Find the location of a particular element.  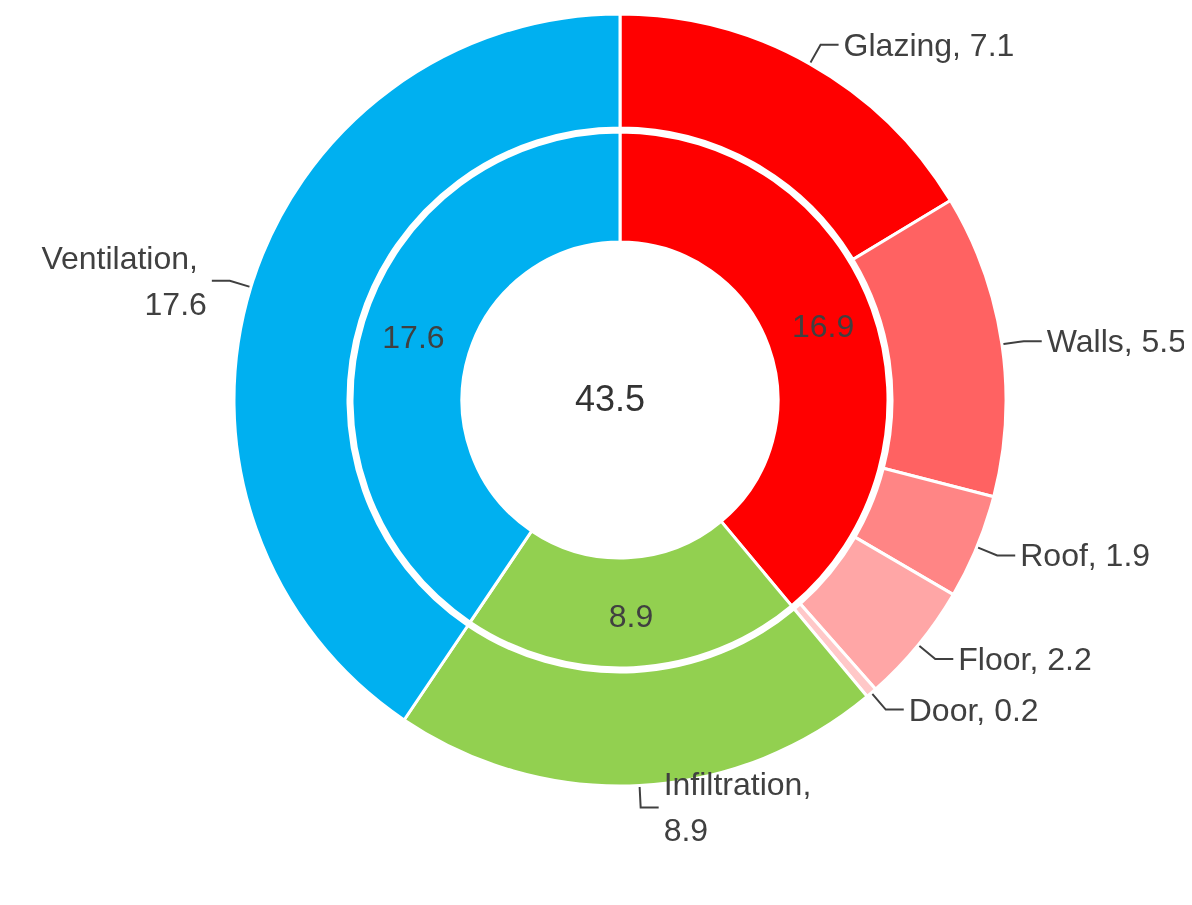

data-label: 16.9 is located at coordinates (823, 326).